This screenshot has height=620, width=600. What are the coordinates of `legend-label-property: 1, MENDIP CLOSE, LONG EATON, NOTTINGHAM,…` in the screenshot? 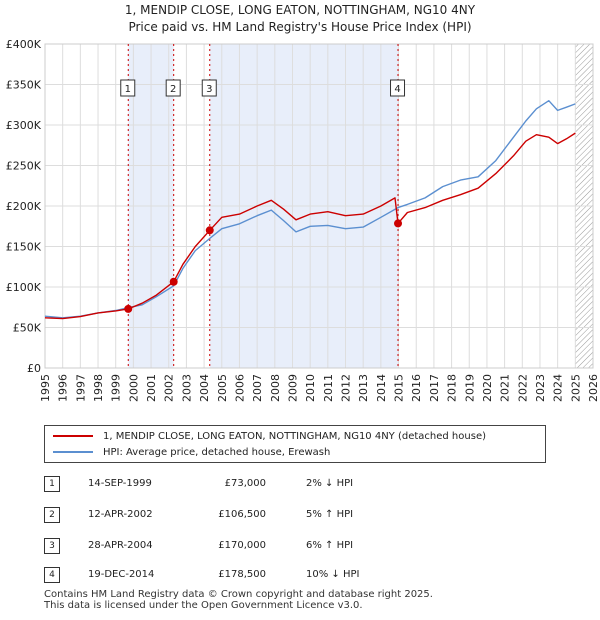 It's located at (294, 436).